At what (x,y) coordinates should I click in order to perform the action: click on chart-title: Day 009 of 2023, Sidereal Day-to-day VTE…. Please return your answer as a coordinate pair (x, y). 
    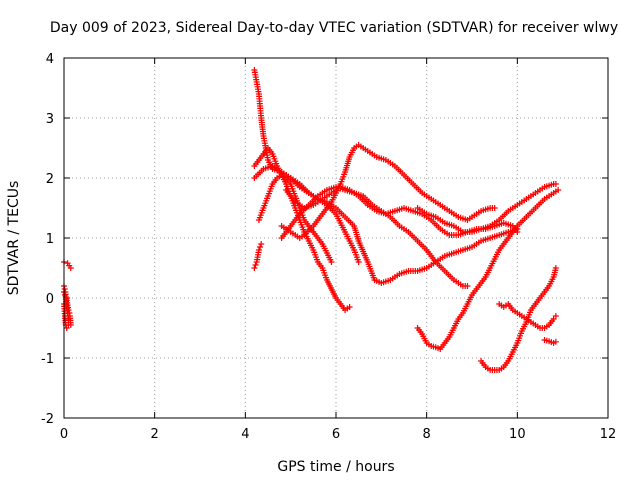
    Looking at the image, I should click on (334, 28).